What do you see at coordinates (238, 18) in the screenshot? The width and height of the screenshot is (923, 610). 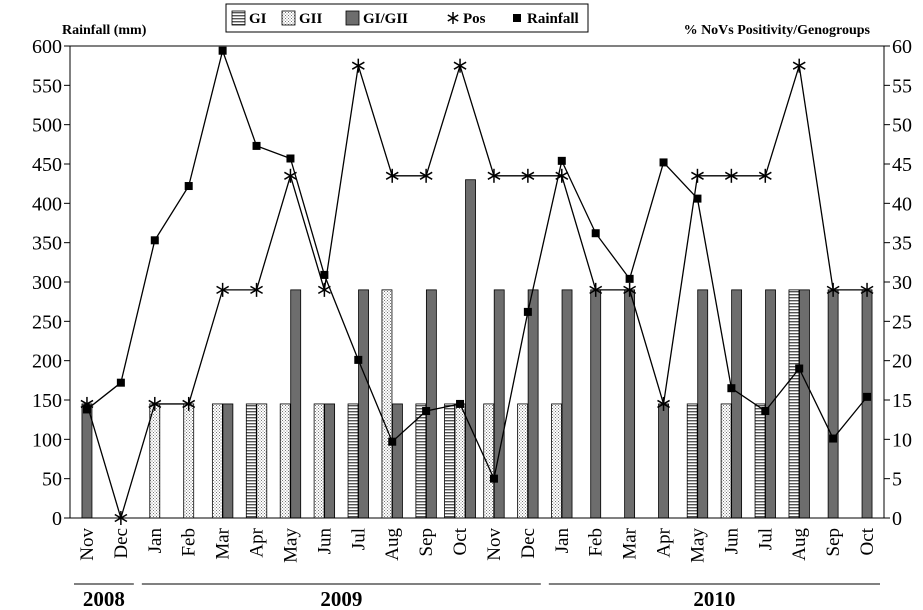 I see `legend-swatch-gi` at bounding box center [238, 18].